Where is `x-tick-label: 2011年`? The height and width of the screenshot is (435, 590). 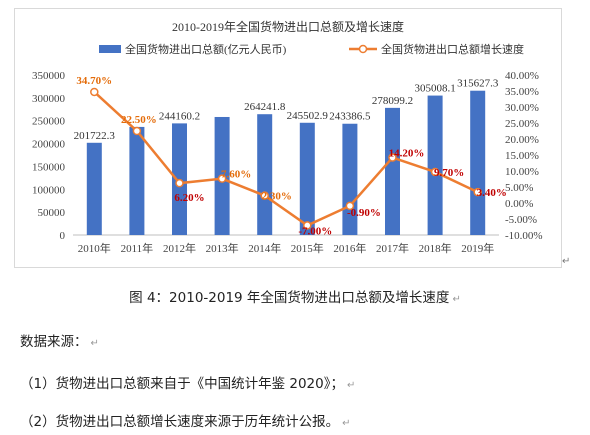
x-tick-label: 2011年 is located at coordinates (137, 248).